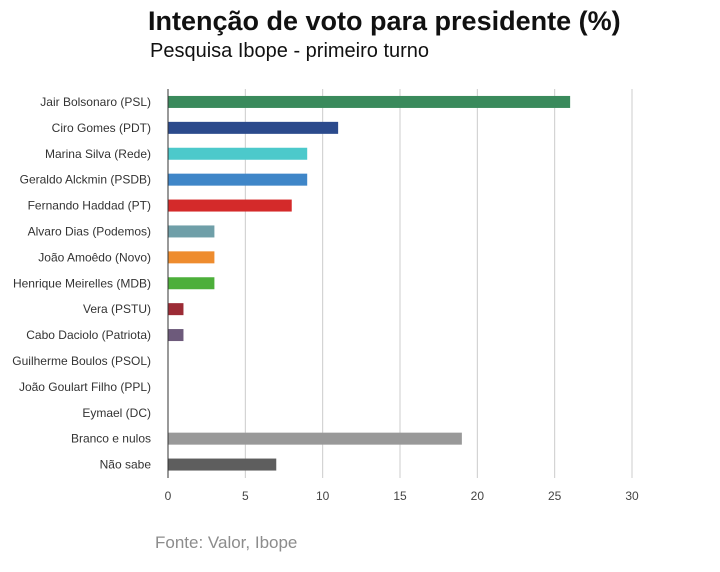  I want to click on category-label: Marina Silva (Rede), so click(98, 154).